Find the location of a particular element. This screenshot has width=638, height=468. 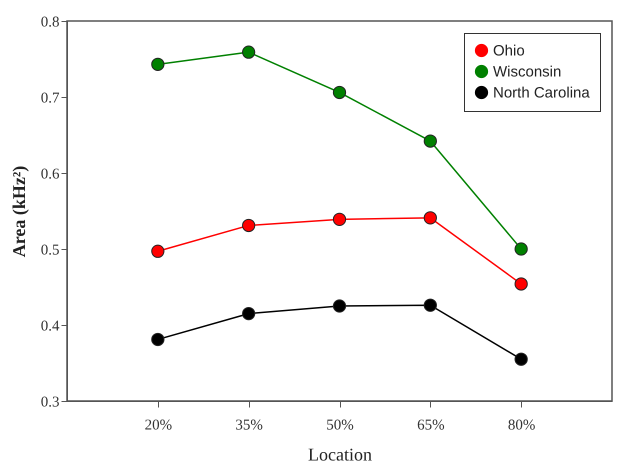

y-tick-label: 0.4 is located at coordinates (50, 326).